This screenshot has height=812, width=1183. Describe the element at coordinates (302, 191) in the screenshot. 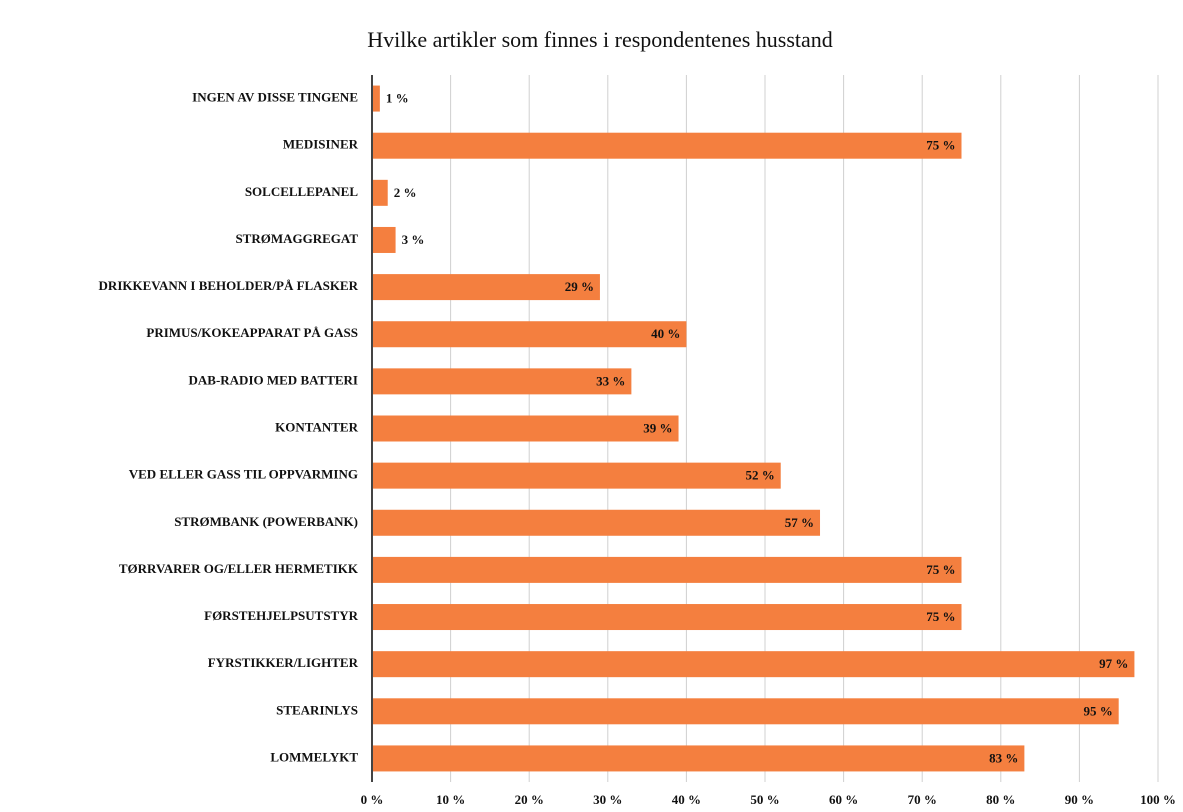

I see `y-tick-label: SOLCELLEPANEL` at that location.